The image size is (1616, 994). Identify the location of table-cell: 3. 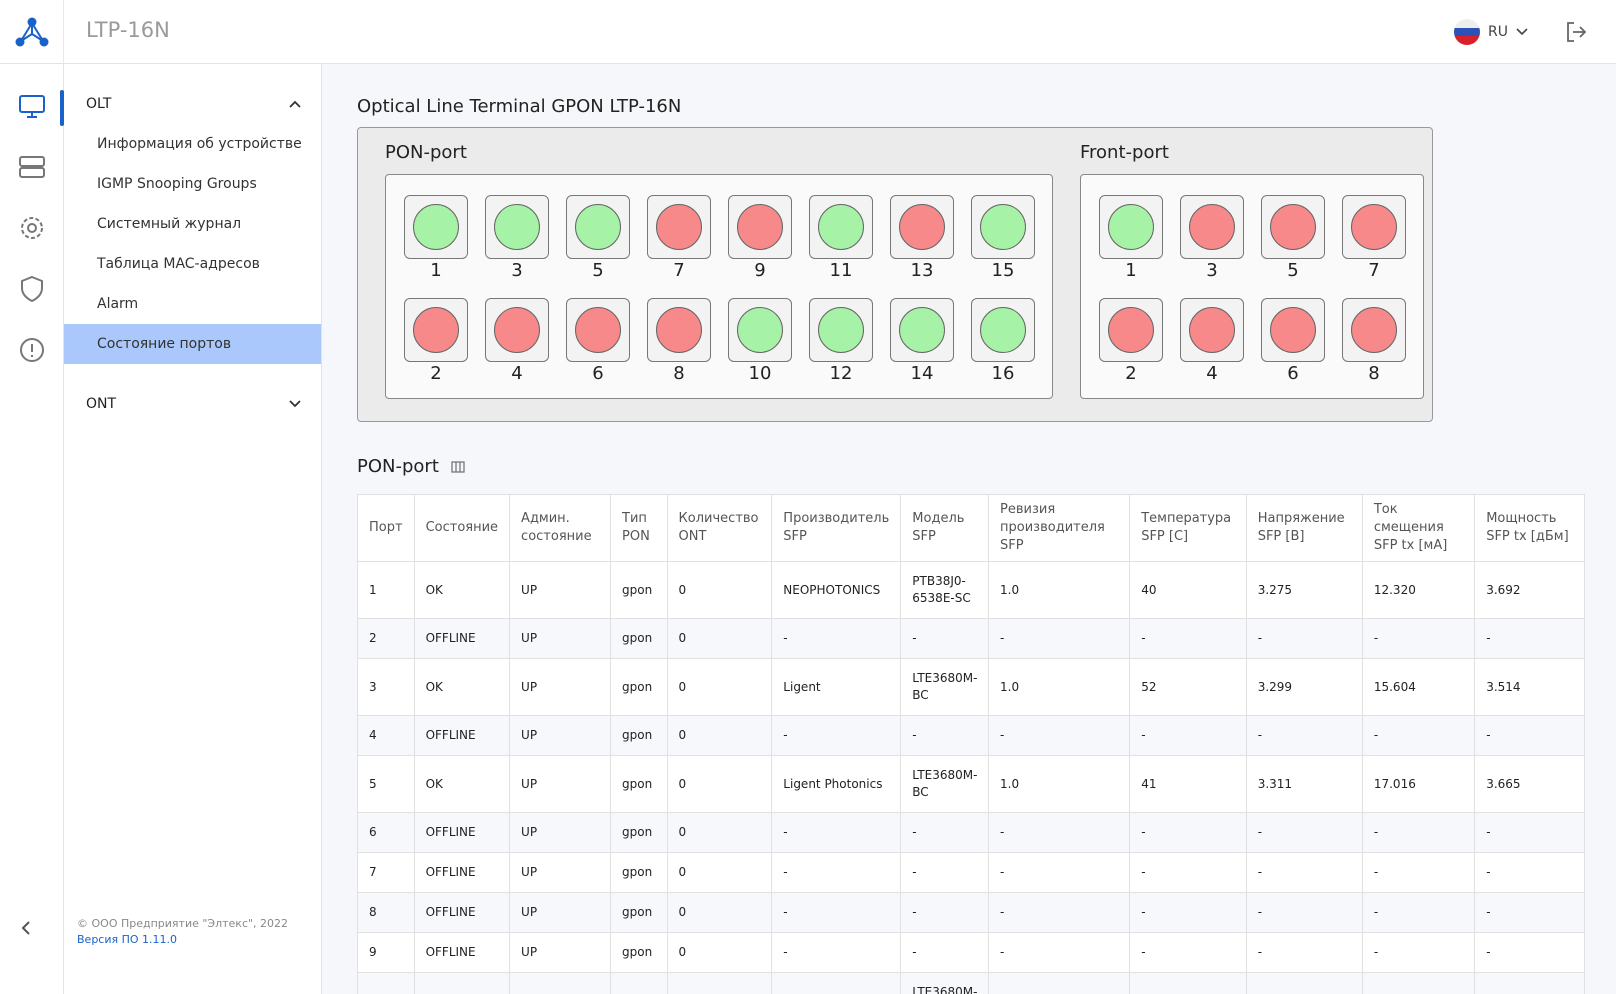
(386, 687).